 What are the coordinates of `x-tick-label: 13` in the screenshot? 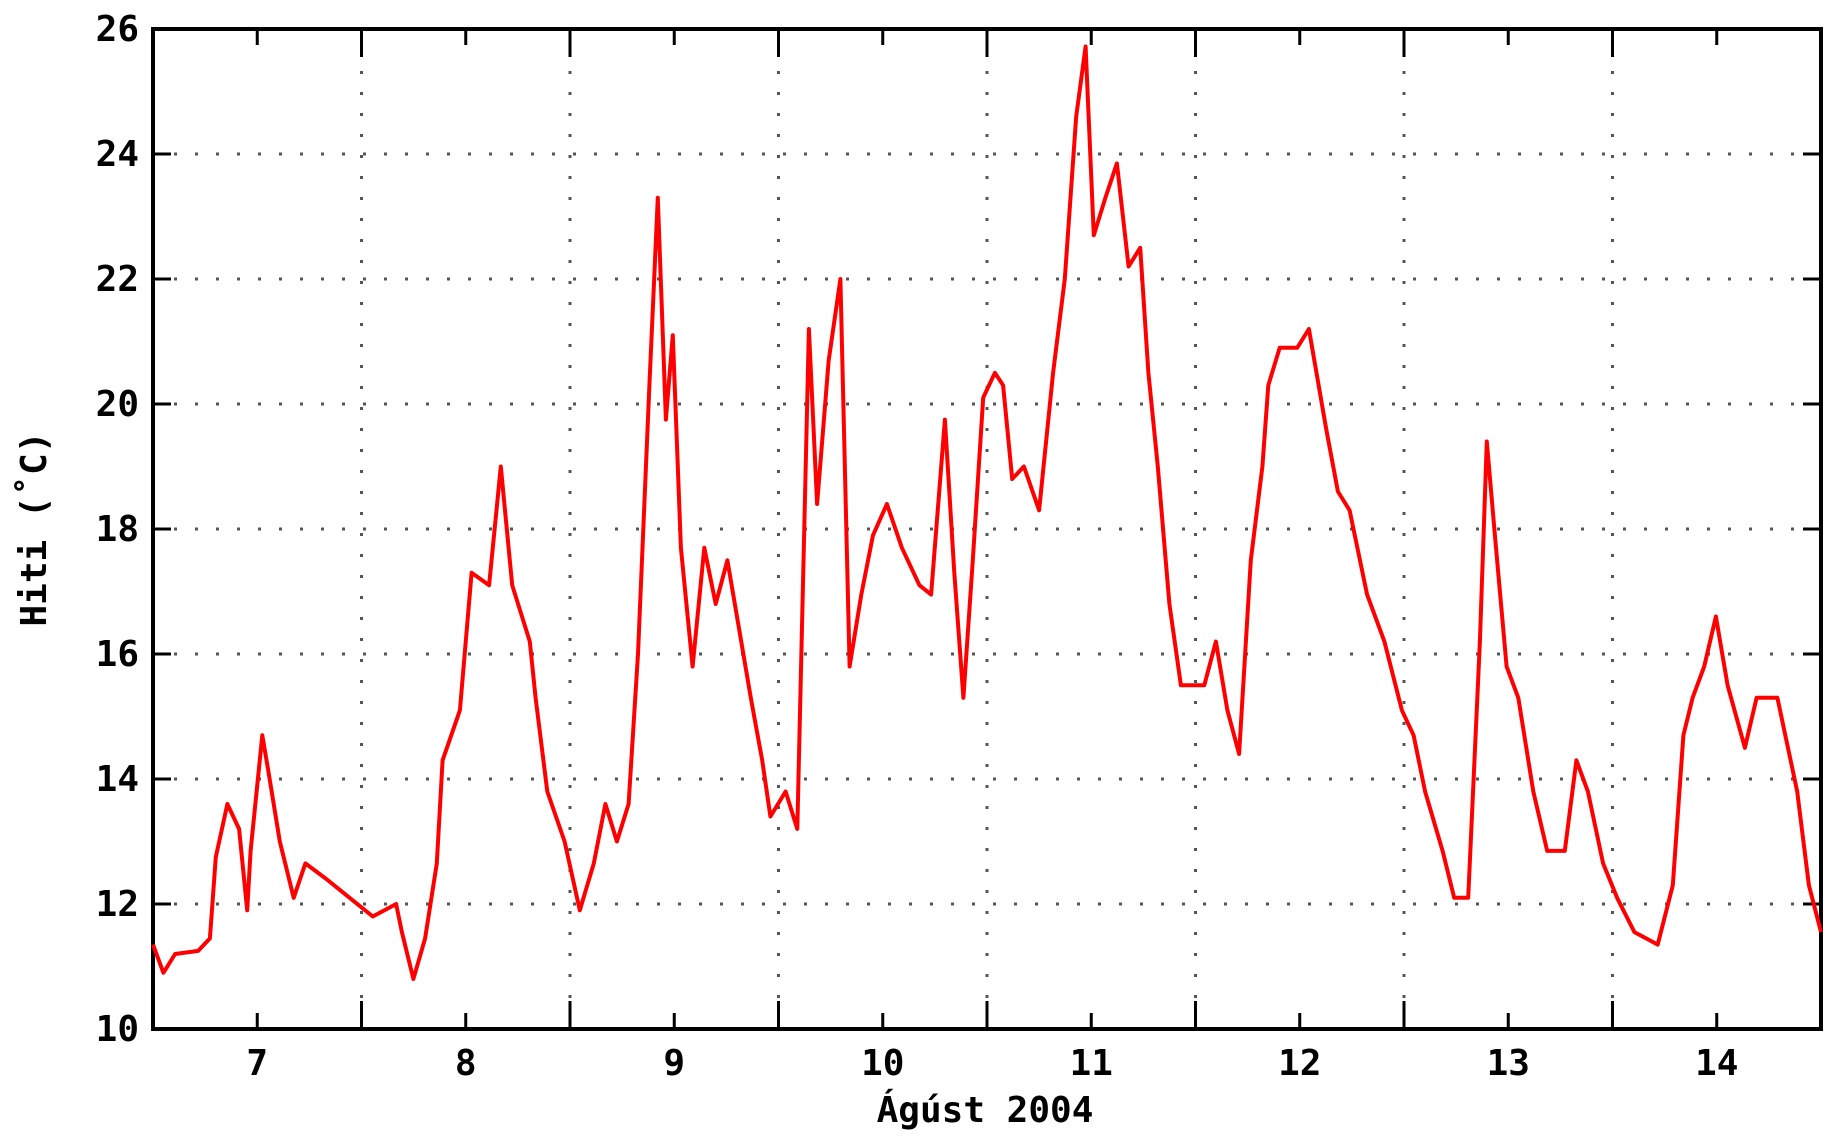 It's located at (1508, 1063).